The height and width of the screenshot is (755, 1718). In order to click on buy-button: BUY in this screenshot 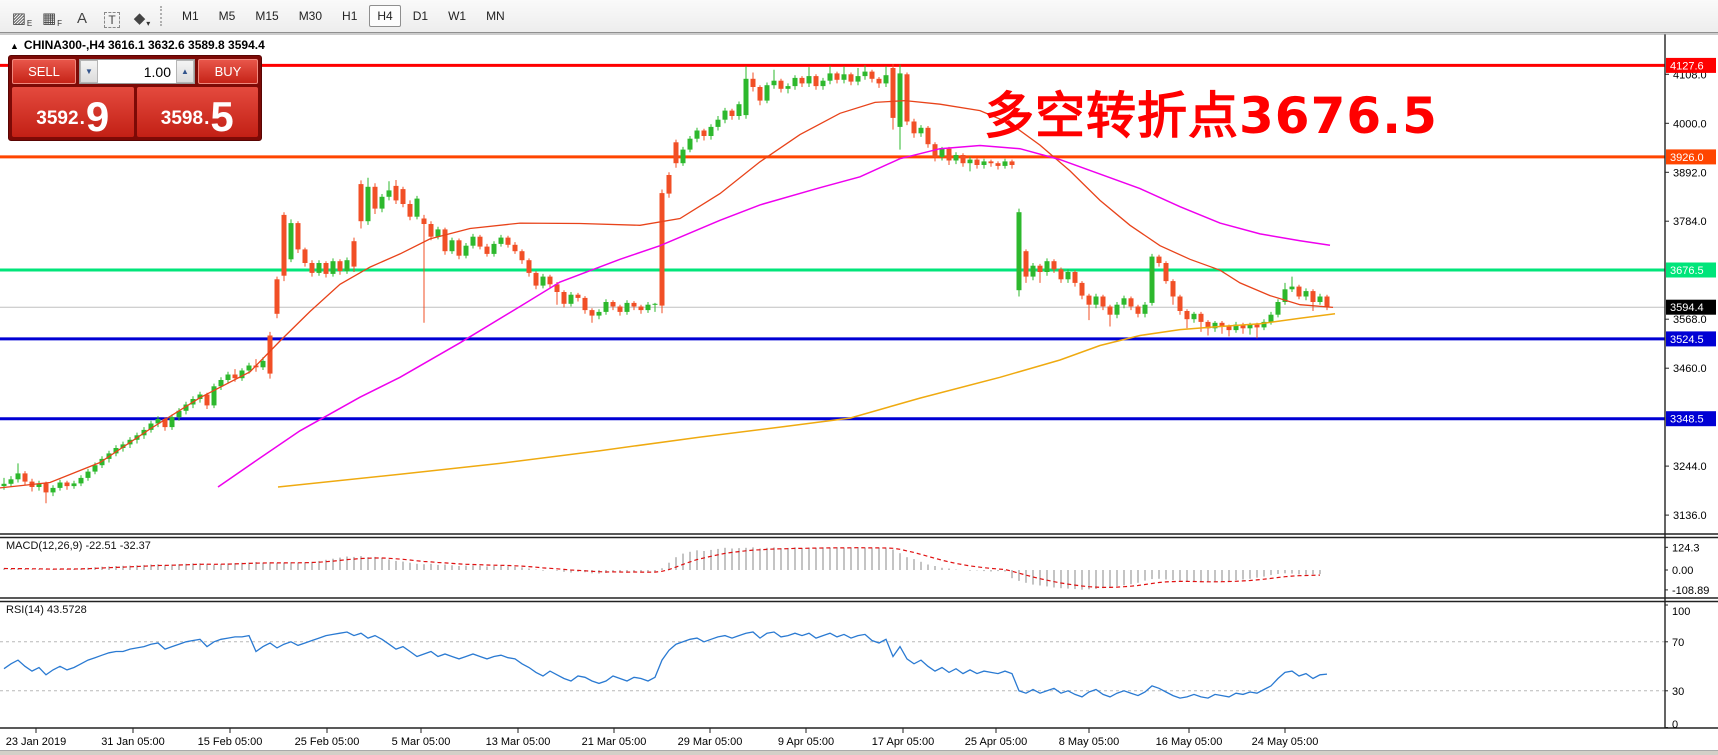, I will do `click(228, 71)`.